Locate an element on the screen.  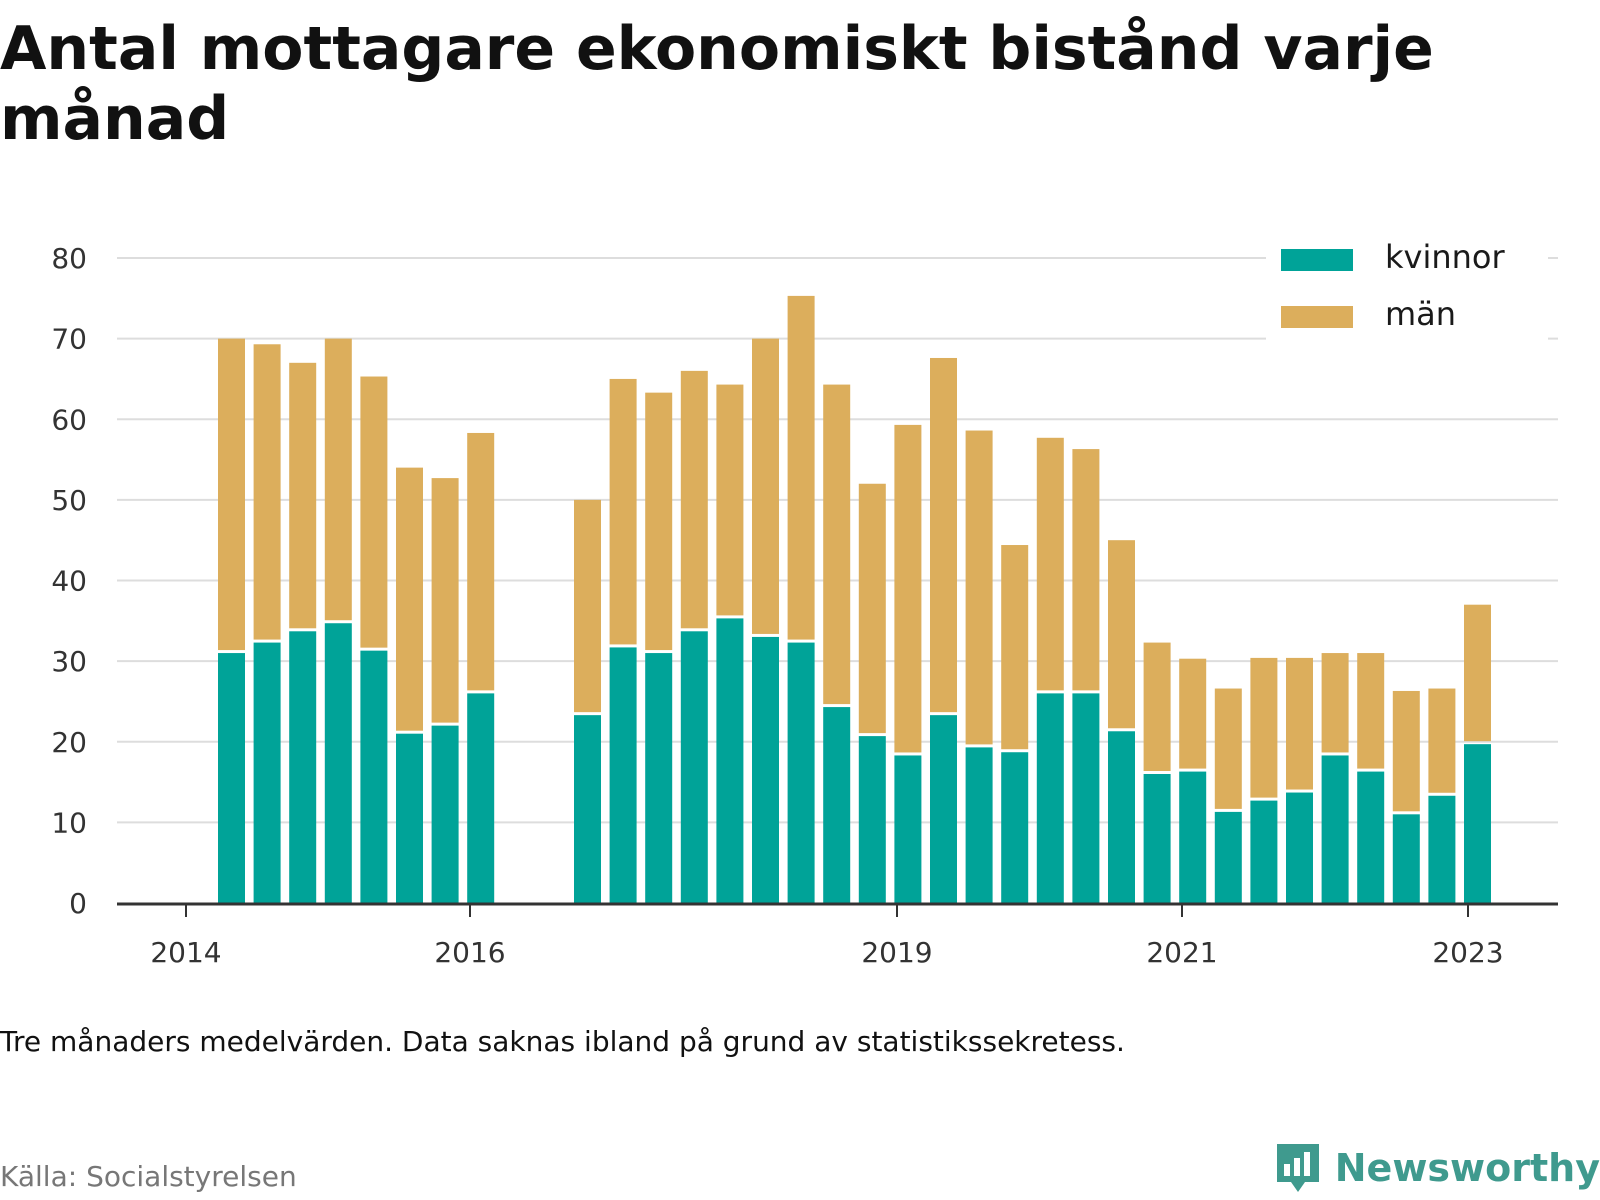
y-tick-label: 20 is located at coordinates (69, 742).